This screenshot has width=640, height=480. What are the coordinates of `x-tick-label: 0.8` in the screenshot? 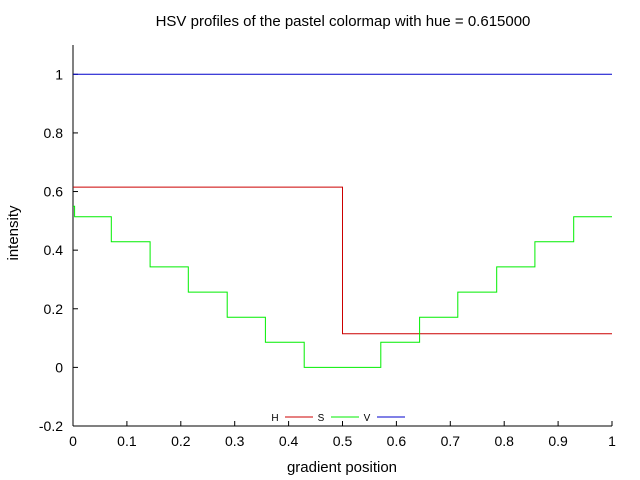 It's located at (504, 441).